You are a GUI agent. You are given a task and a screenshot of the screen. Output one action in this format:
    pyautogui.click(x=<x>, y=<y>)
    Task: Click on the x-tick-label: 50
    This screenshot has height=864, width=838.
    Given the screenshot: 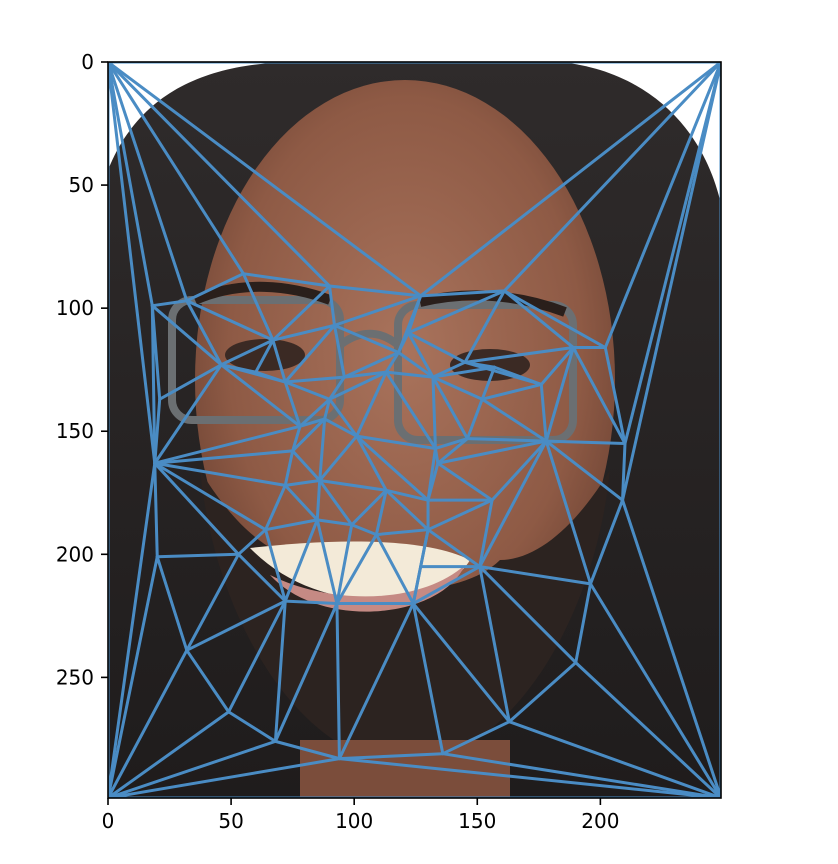 What is the action you would take?
    pyautogui.click(x=230, y=821)
    